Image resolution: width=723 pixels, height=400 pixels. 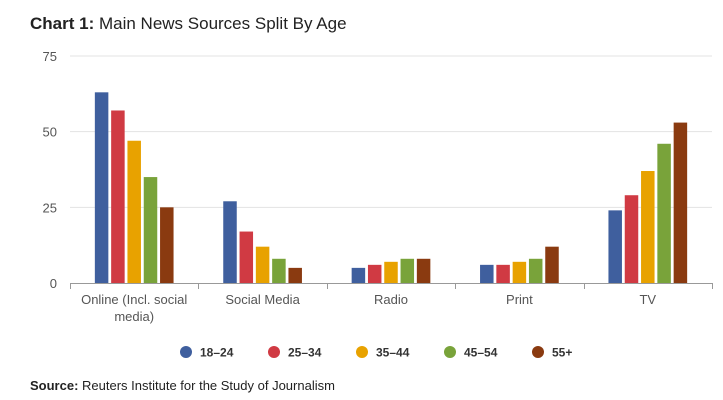 What do you see at coordinates (222, 23) in the screenshot?
I see `chart-title-text: Main News Sources Split By Age` at bounding box center [222, 23].